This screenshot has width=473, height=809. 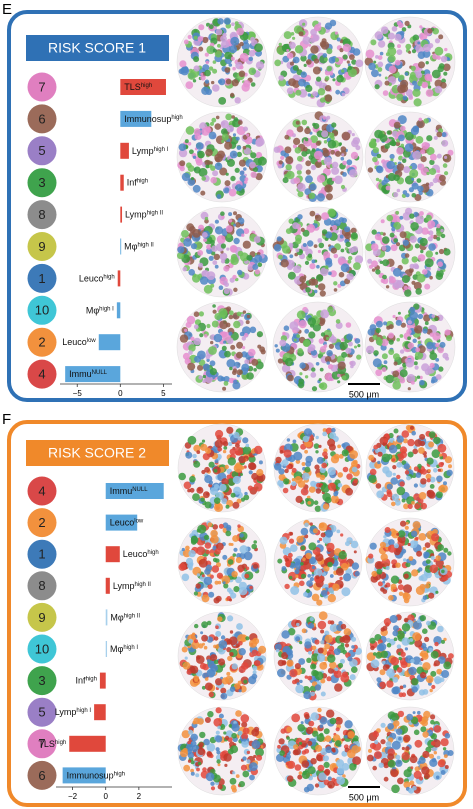 What do you see at coordinates (41, 214) in the screenshot?
I see `cluster-label: 8` at bounding box center [41, 214].